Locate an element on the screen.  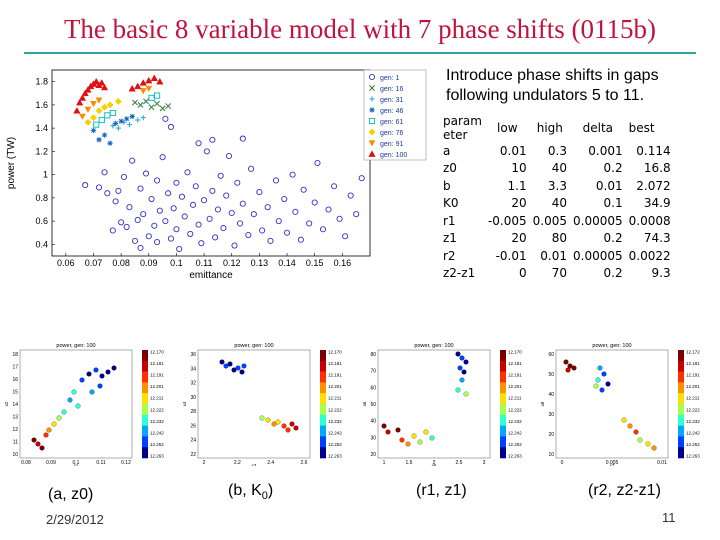
heatmap-x-tick: 1 is located at coordinates (384, 463).